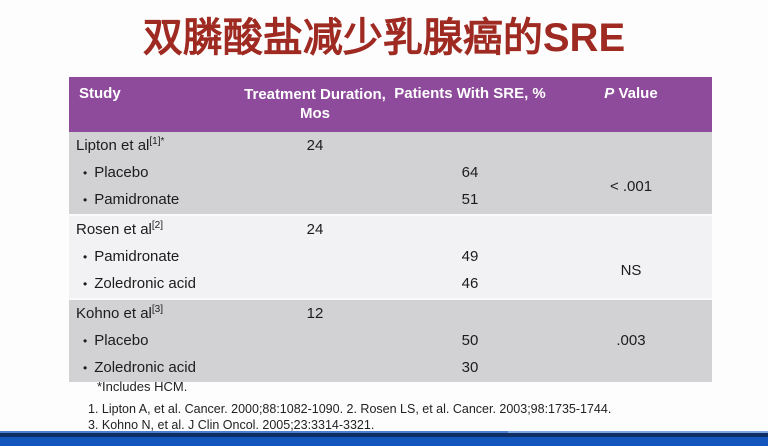 Image resolution: width=768 pixels, height=446 pixels. What do you see at coordinates (315, 94) in the screenshot?
I see `column-header-duration-line1: Treatment Duration,` at bounding box center [315, 94].